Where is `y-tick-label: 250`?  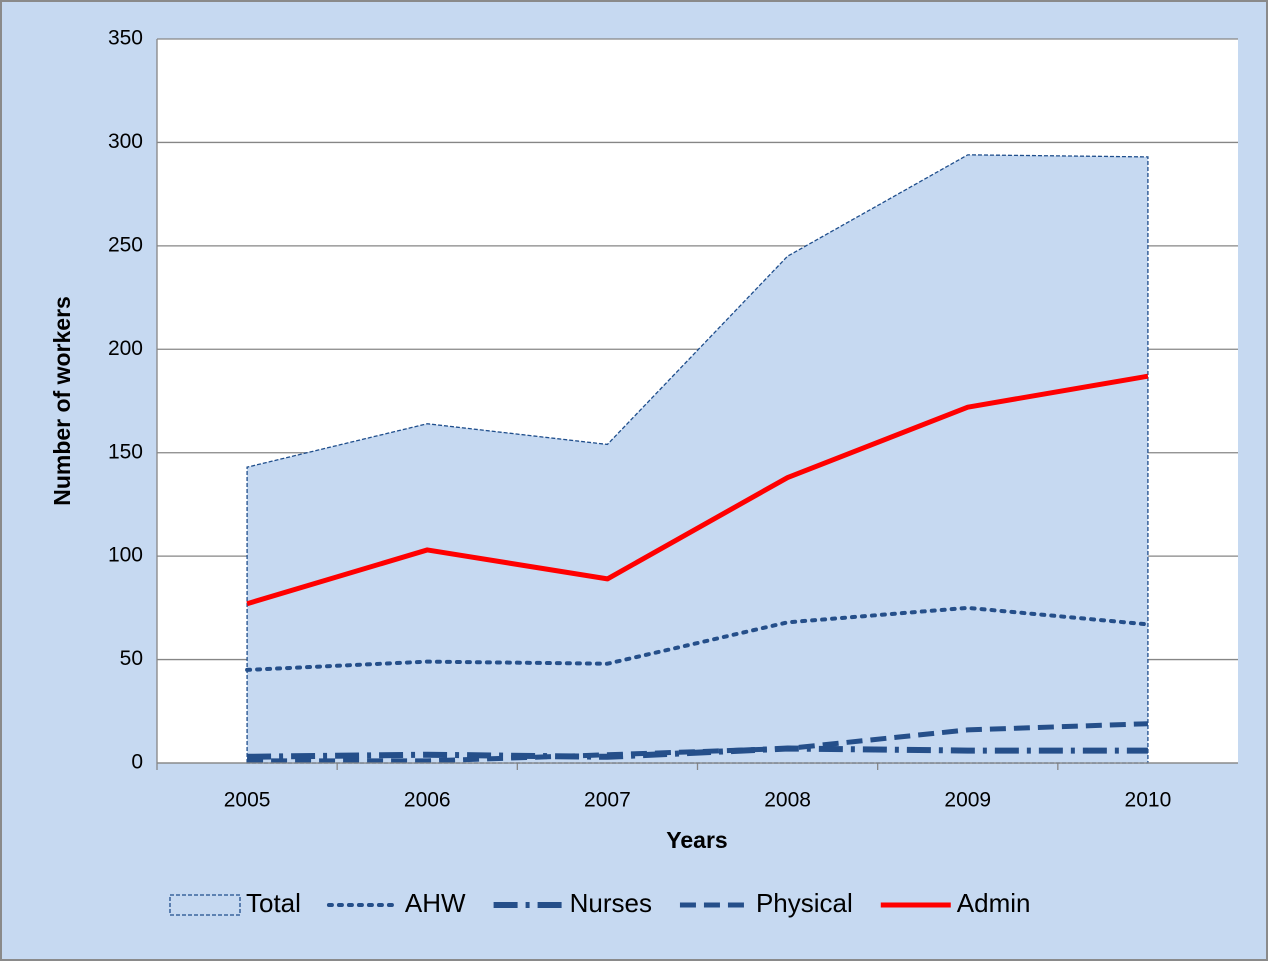 y-tick-label: 250 is located at coordinates (125, 244).